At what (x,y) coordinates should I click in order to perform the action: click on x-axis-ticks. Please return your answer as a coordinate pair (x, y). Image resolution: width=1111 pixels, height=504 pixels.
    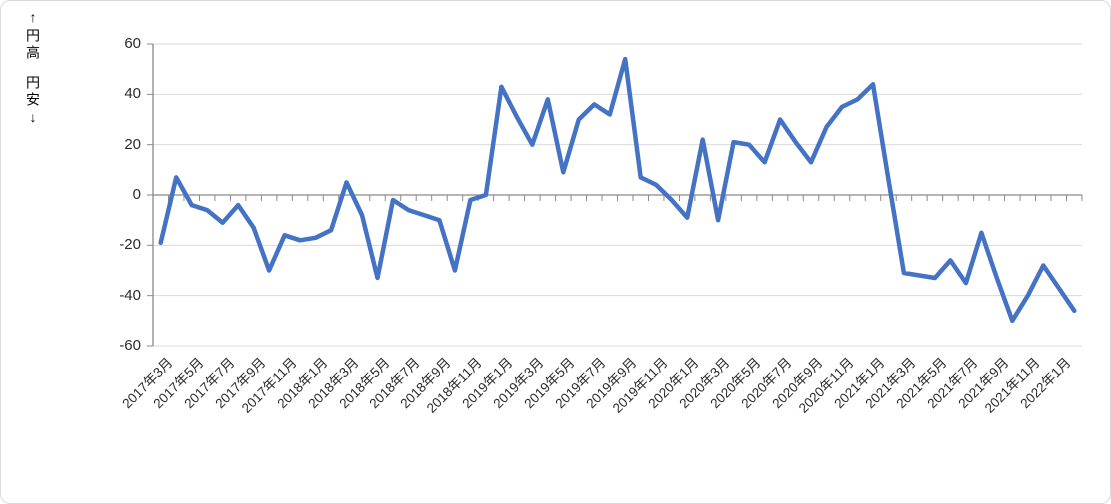
    Looking at the image, I should click on (617, 198).